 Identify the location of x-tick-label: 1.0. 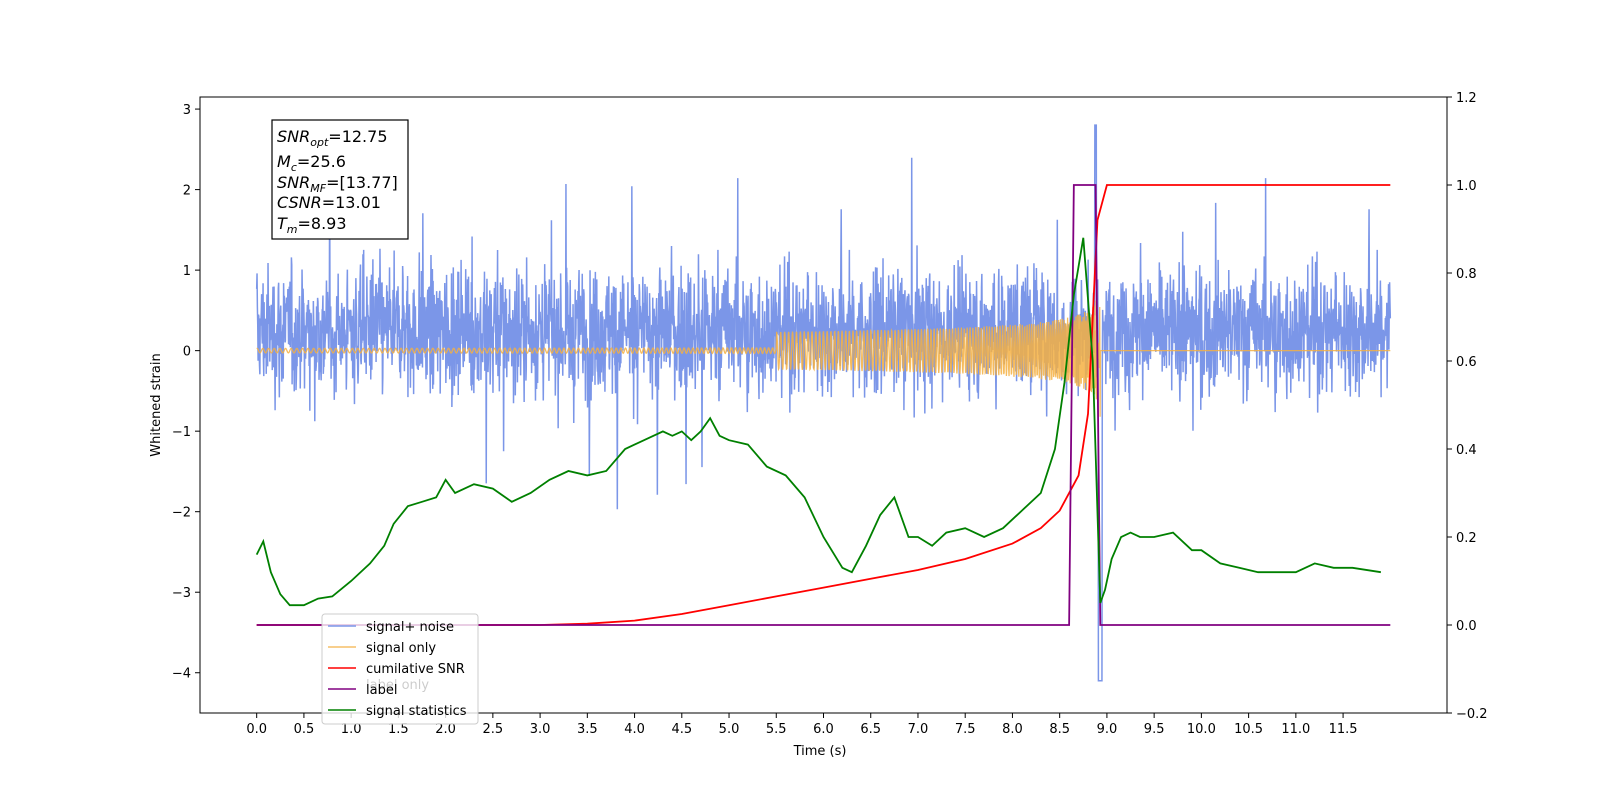
(351, 729).